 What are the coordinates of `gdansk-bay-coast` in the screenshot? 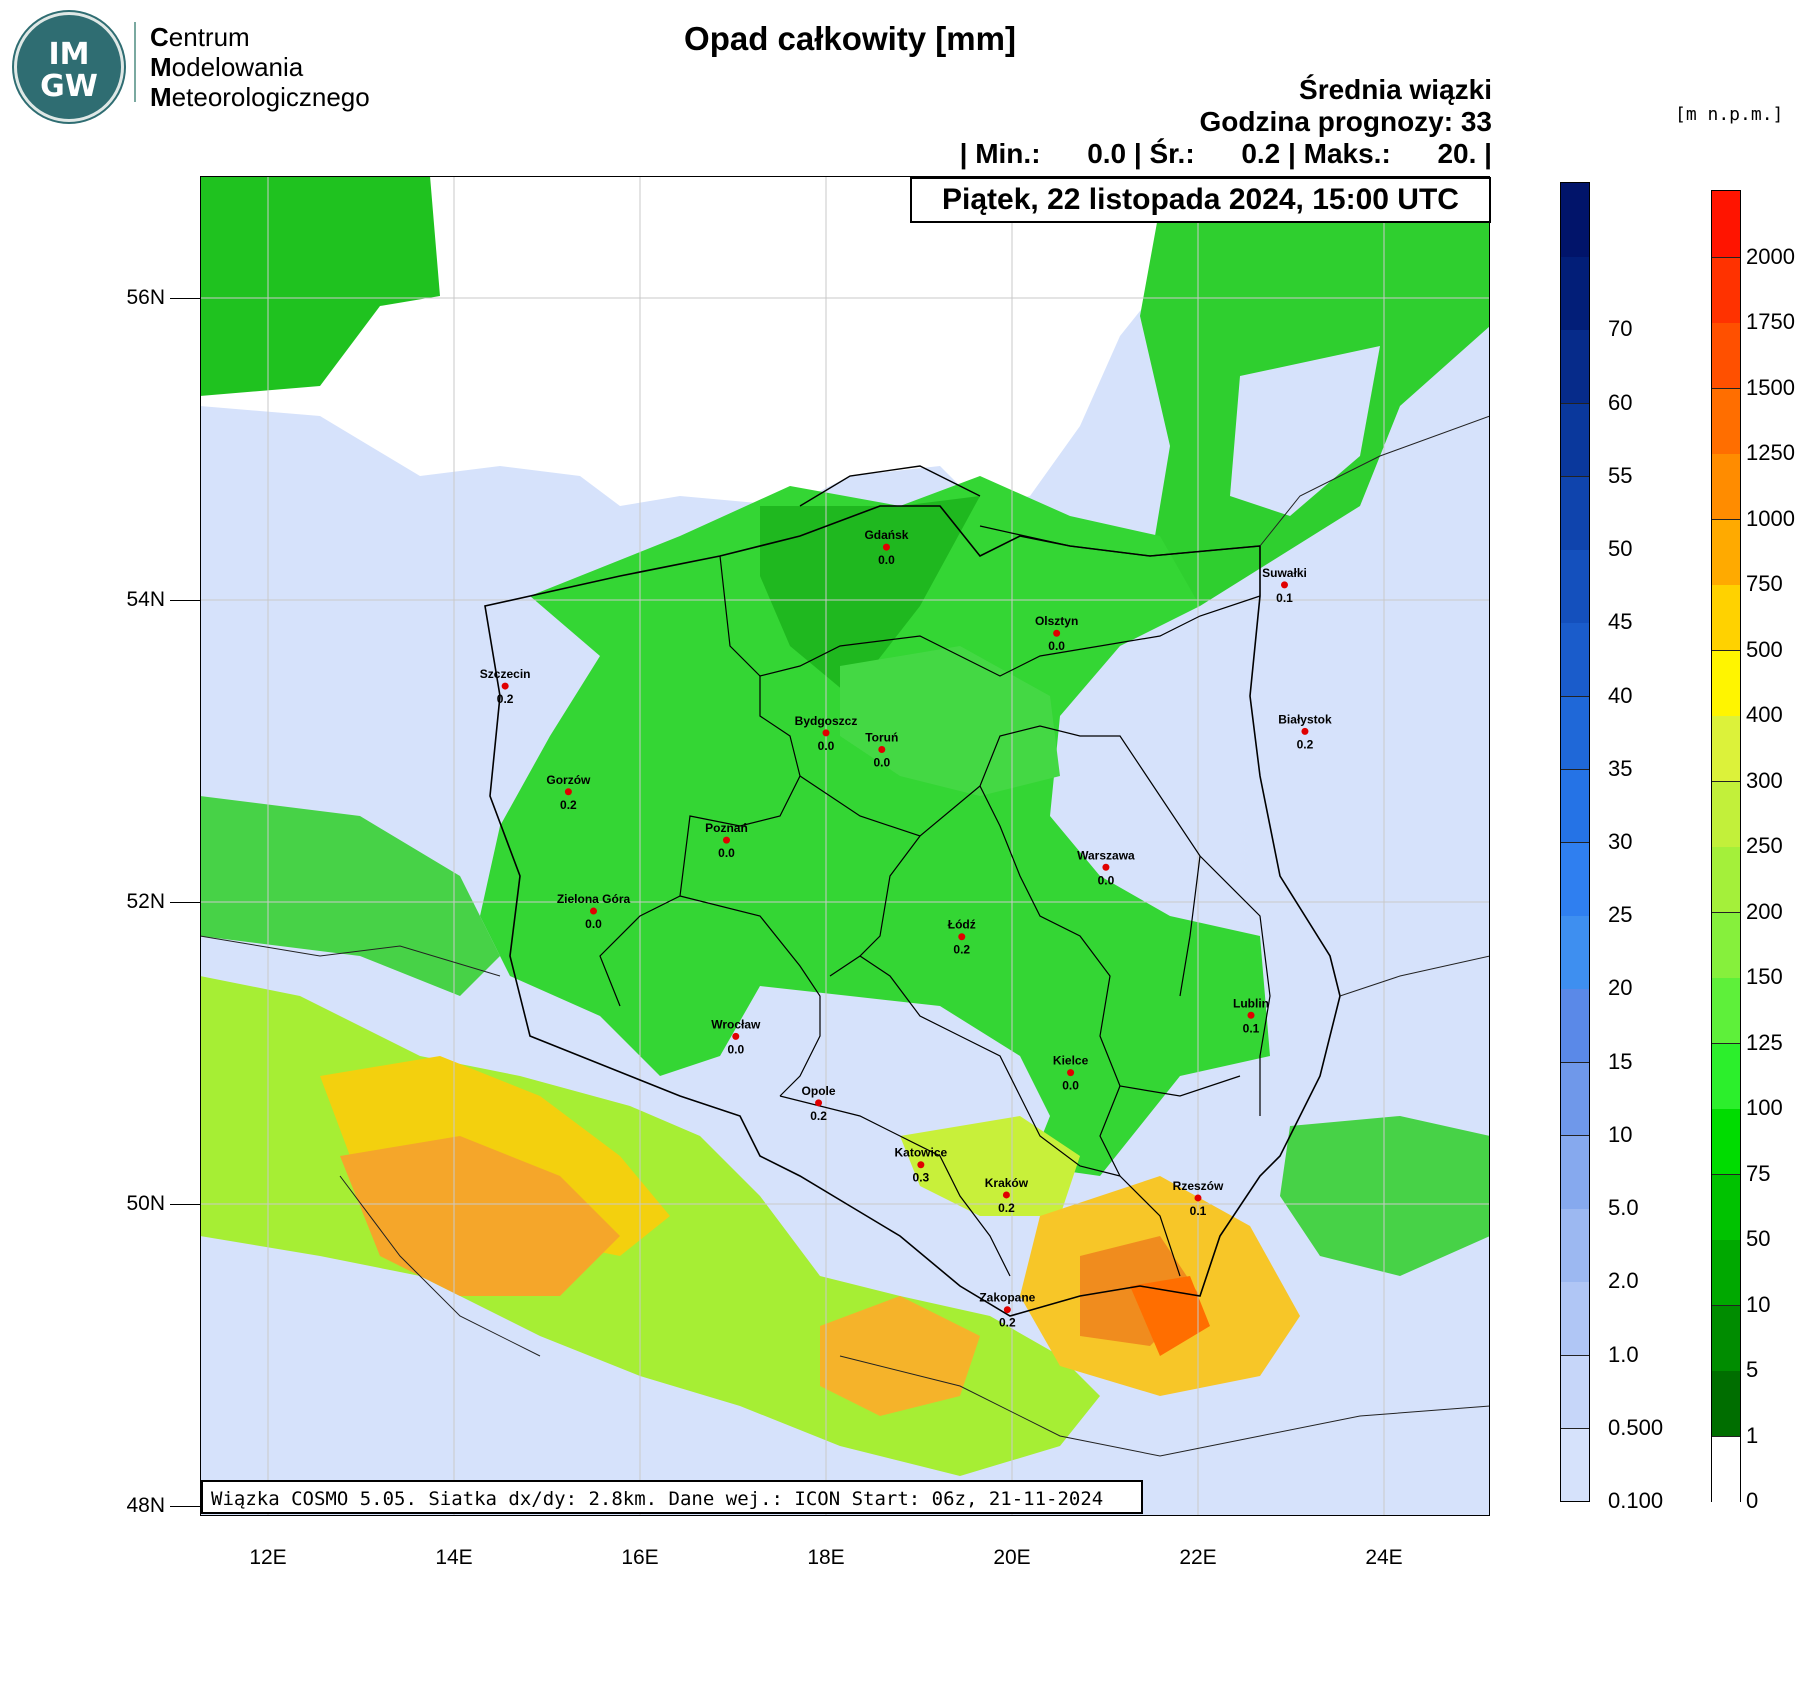 It's located at (890, 486).